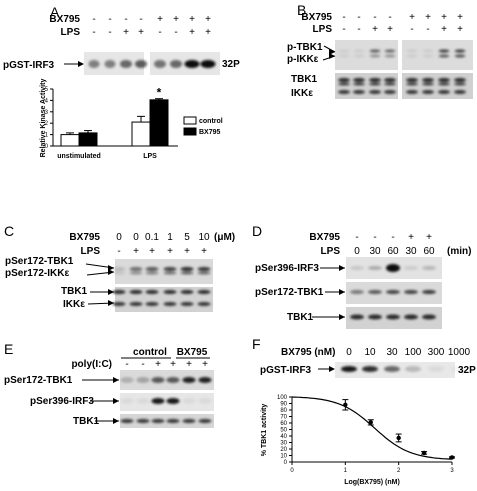 This screenshot has width=477, height=491. I want to click on treatment-value: 60, so click(429, 251).